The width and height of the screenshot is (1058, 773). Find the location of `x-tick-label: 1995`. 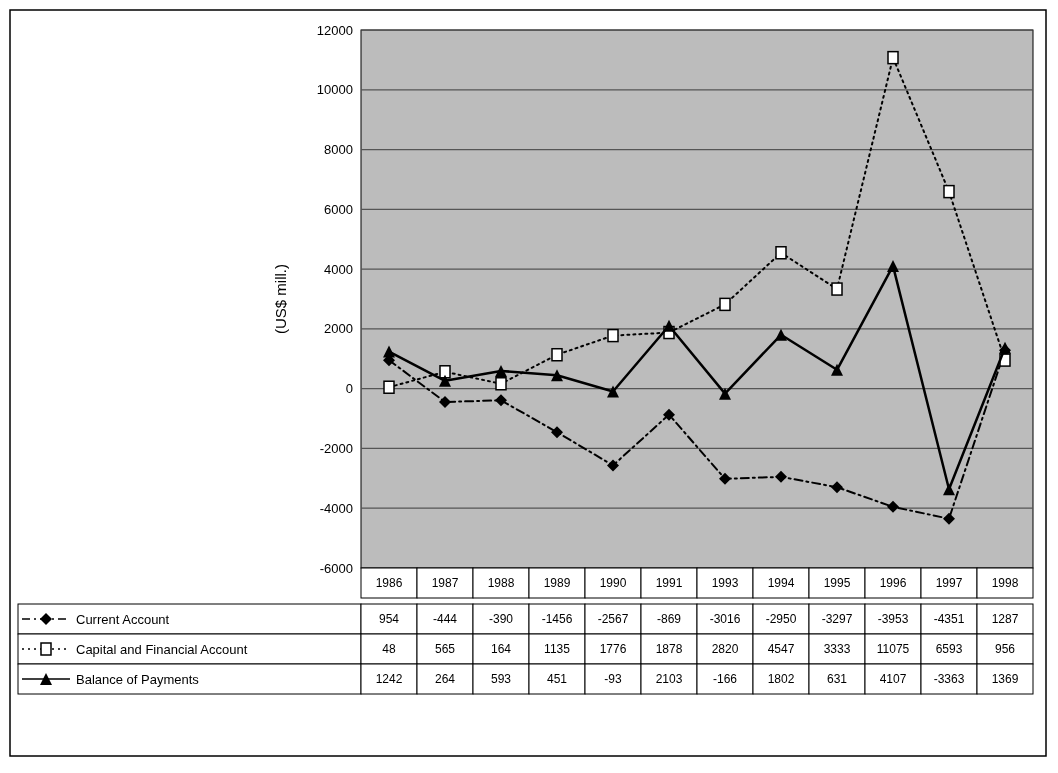

x-tick-label: 1995 is located at coordinates (837, 583).